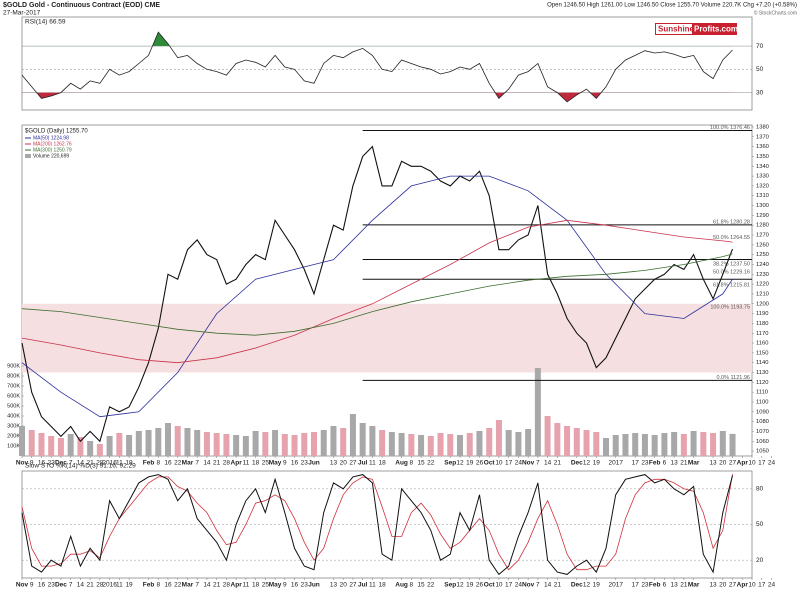 The image size is (800, 591). I want to click on y-tick-label: 1100, so click(762, 403).